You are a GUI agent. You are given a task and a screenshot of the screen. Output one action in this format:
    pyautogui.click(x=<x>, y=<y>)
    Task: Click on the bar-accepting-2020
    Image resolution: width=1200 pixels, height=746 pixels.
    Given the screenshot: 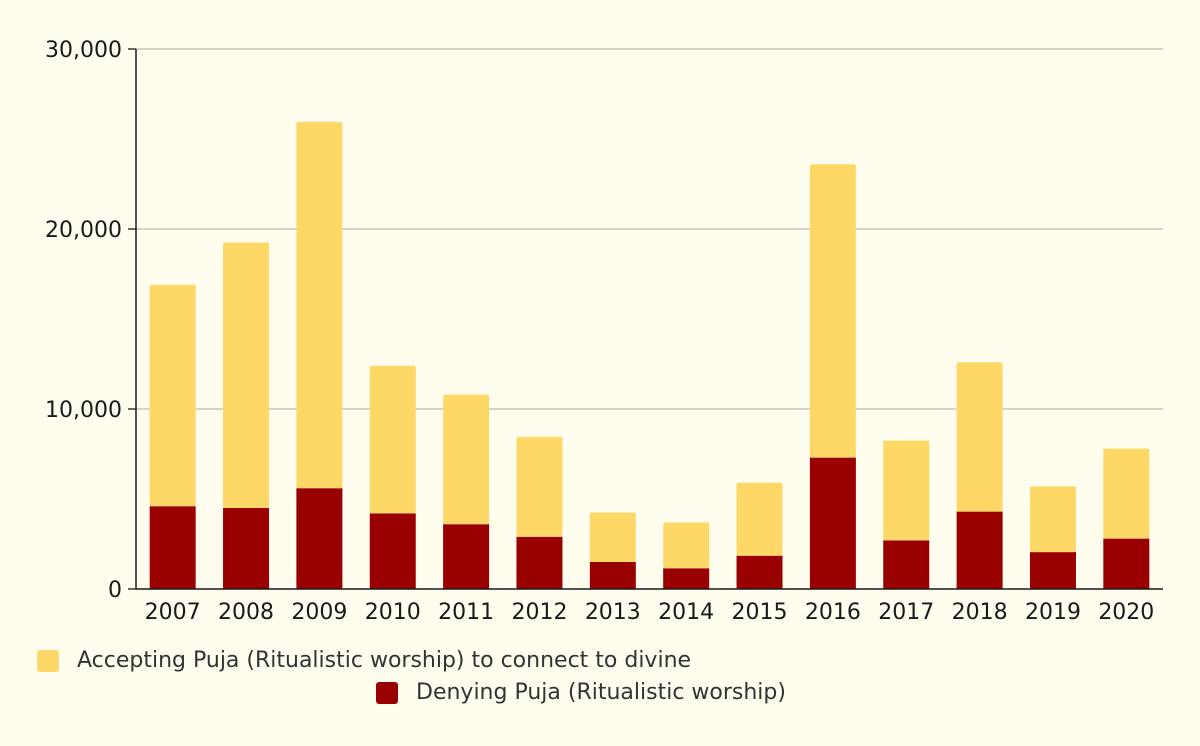 What is the action you would take?
    pyautogui.click(x=1126, y=493)
    